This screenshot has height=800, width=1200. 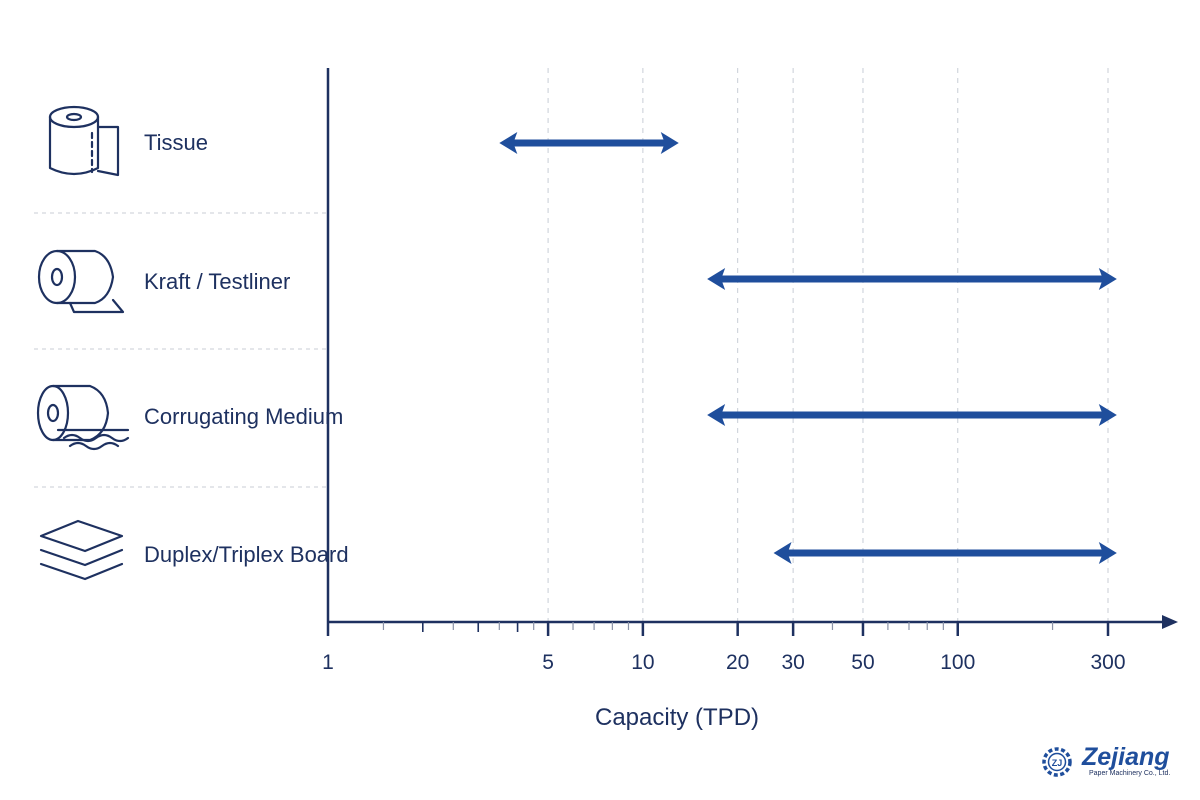 What do you see at coordinates (1107, 662) in the screenshot?
I see `tick-label-300: 300` at bounding box center [1107, 662].